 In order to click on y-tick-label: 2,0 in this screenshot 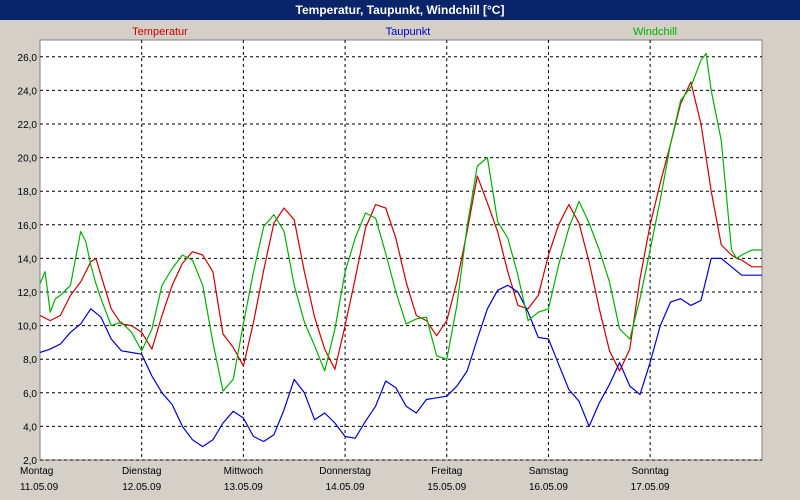, I will do `click(30, 461)`.